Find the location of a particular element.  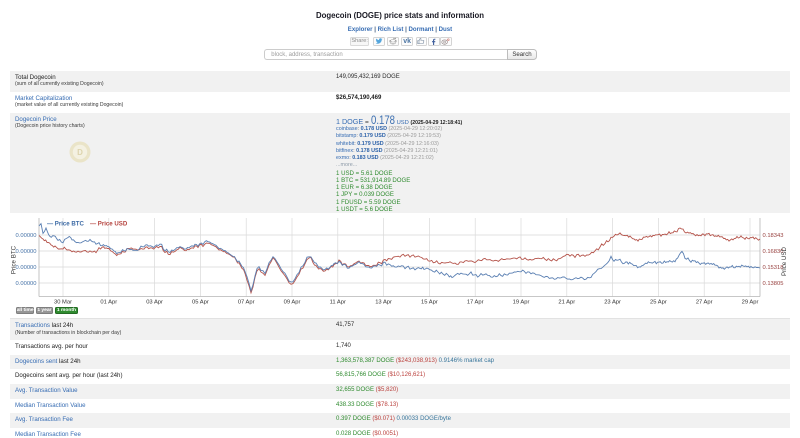

svg-text: 05 Apr is located at coordinates (200, 303).